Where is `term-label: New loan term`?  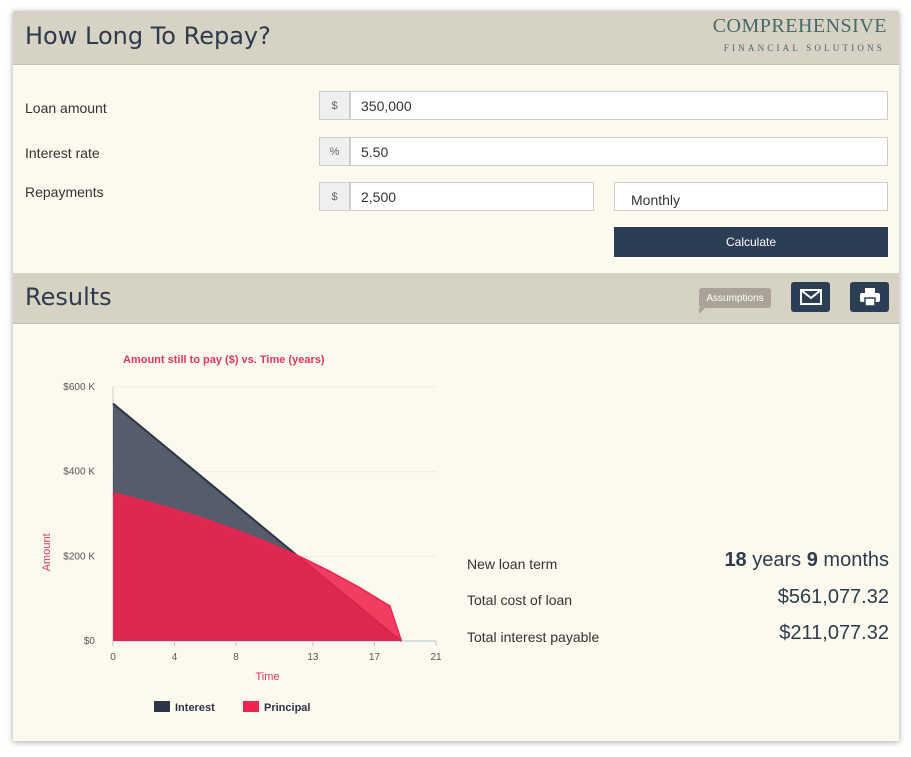 term-label: New loan term is located at coordinates (512, 564).